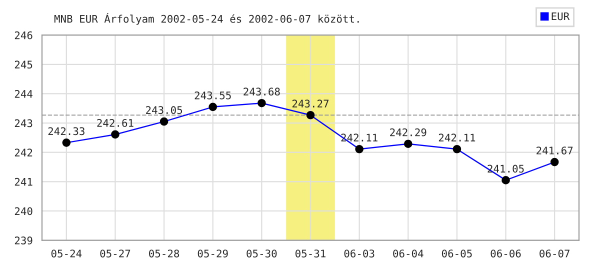  What do you see at coordinates (554, 150) in the screenshot?
I see `data-label: 241.67` at bounding box center [554, 150].